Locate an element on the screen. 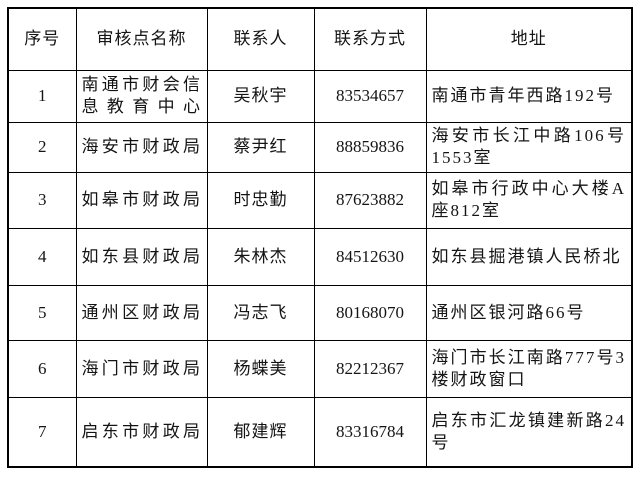 The height and width of the screenshot is (477, 640). cell-contact-person: 蔡尹红 is located at coordinates (260, 147).